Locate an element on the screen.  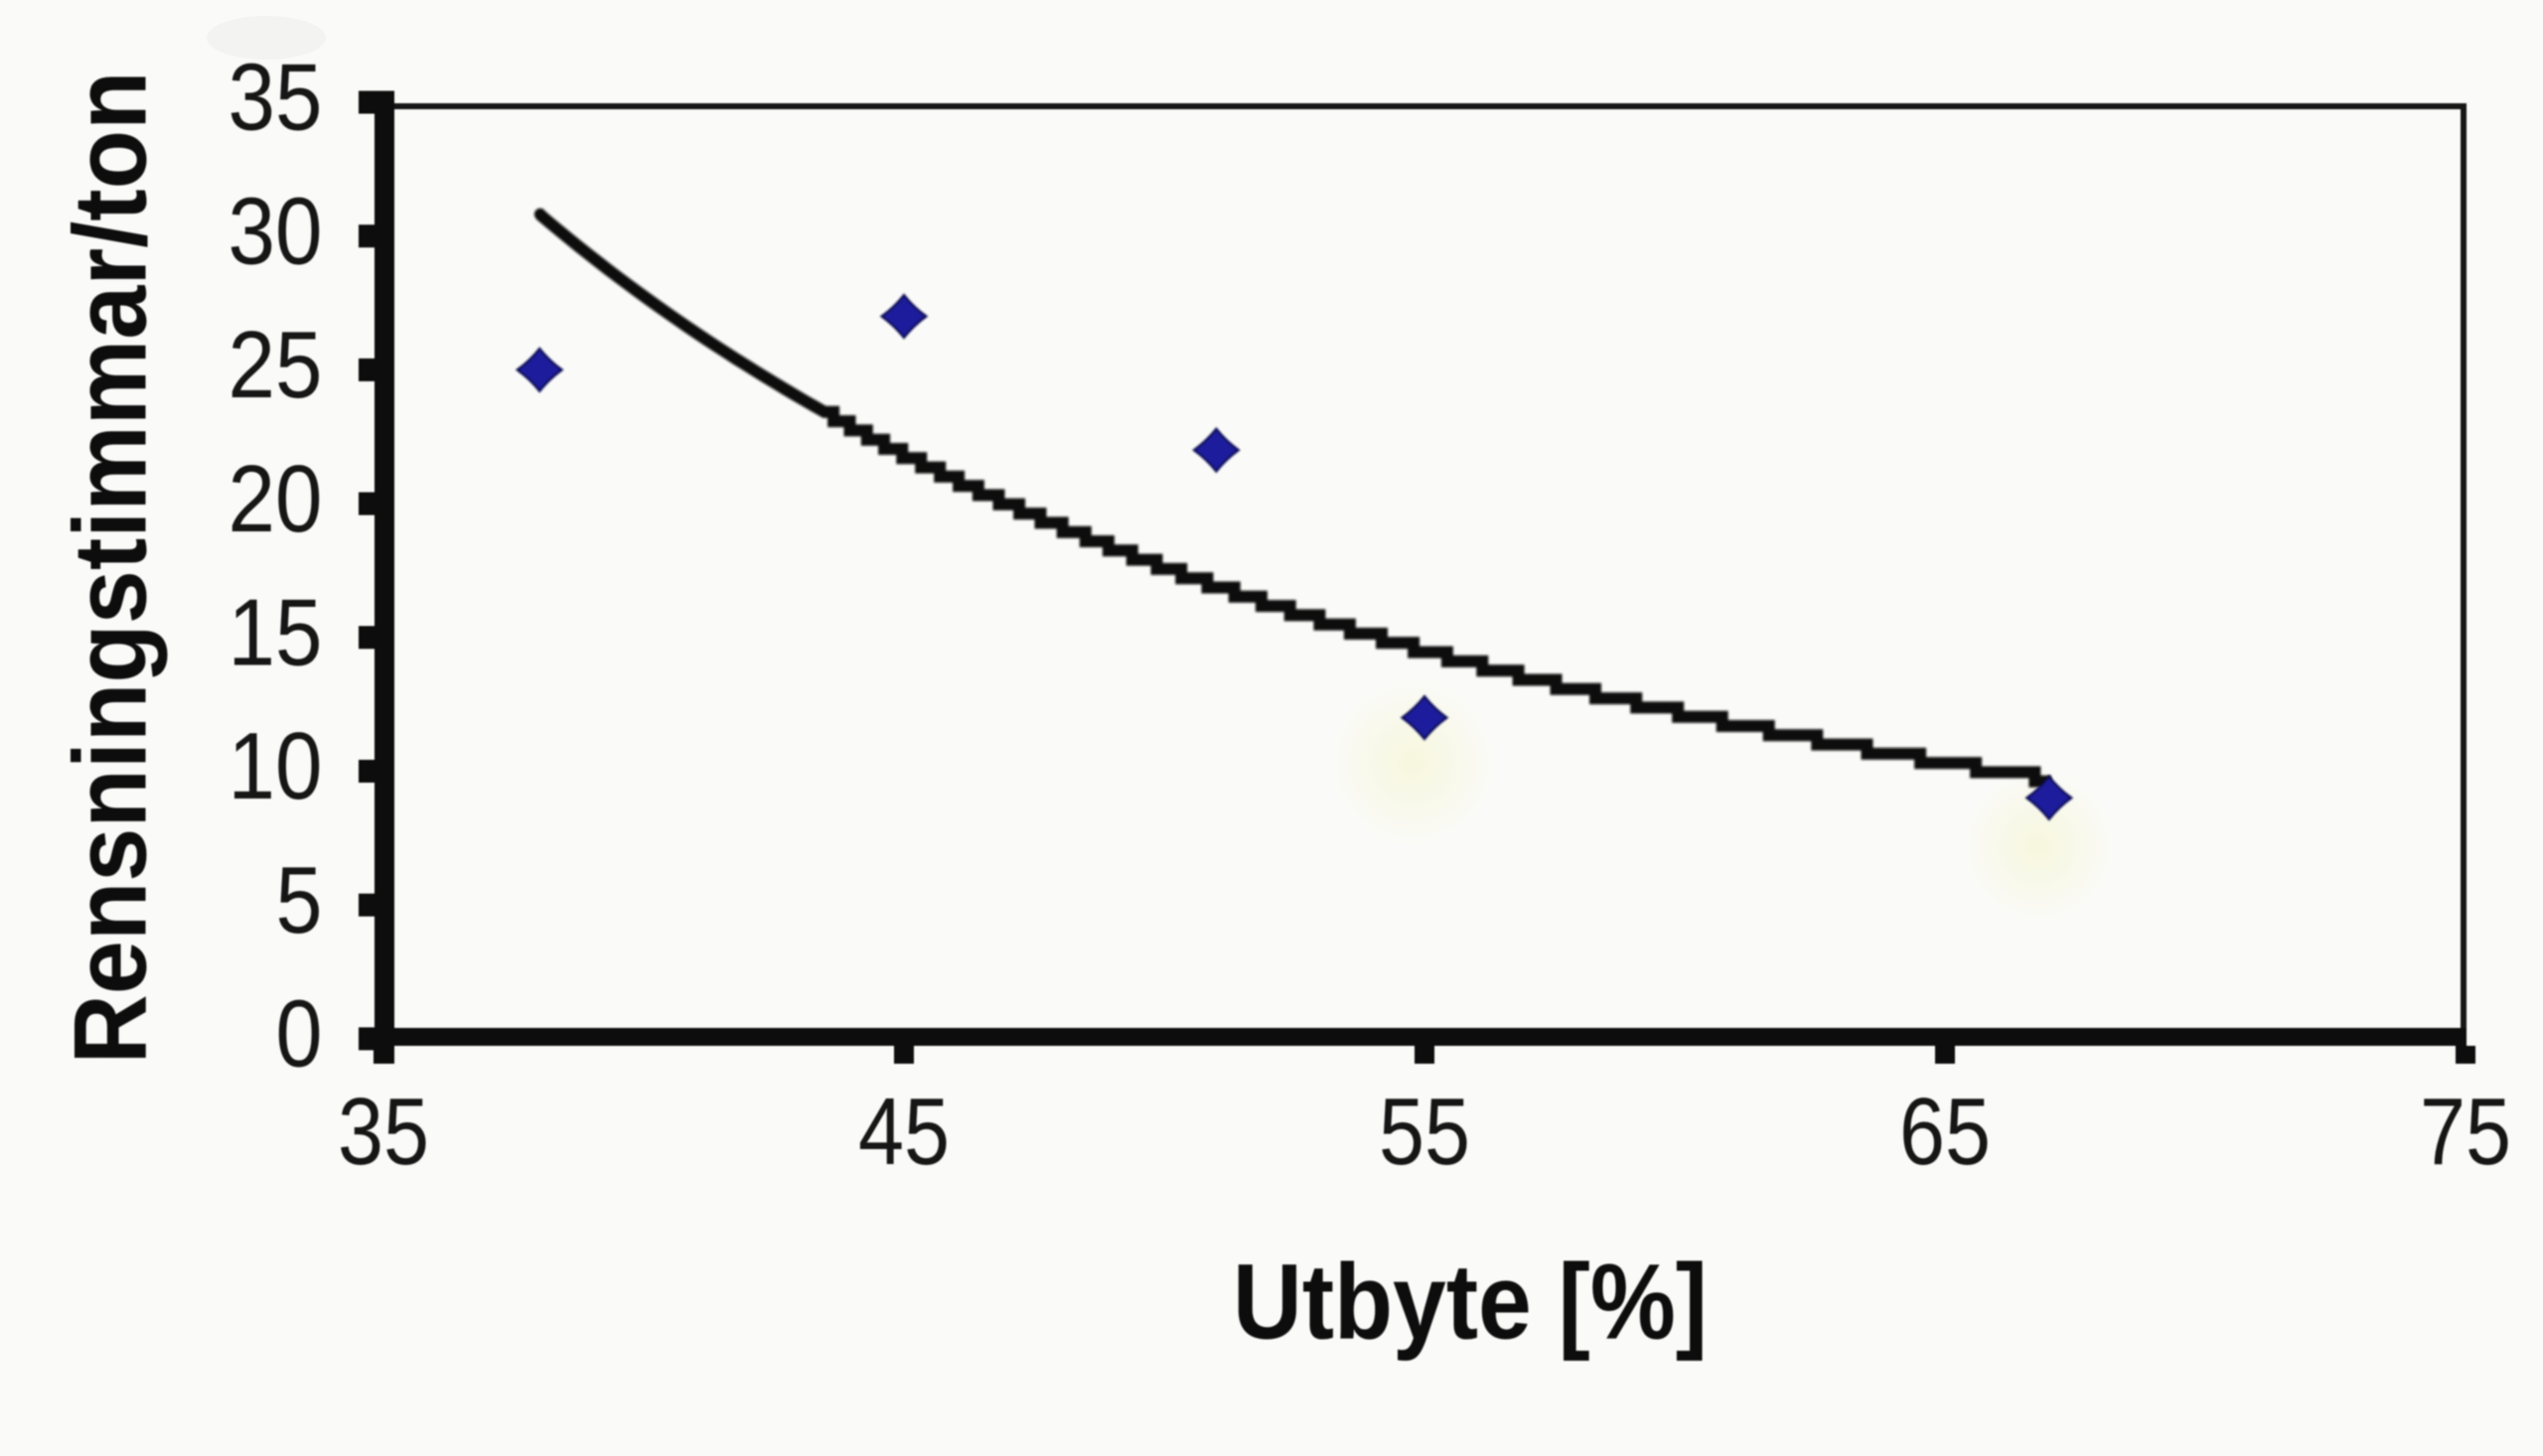
svg-text: 45 is located at coordinates (904, 1132).